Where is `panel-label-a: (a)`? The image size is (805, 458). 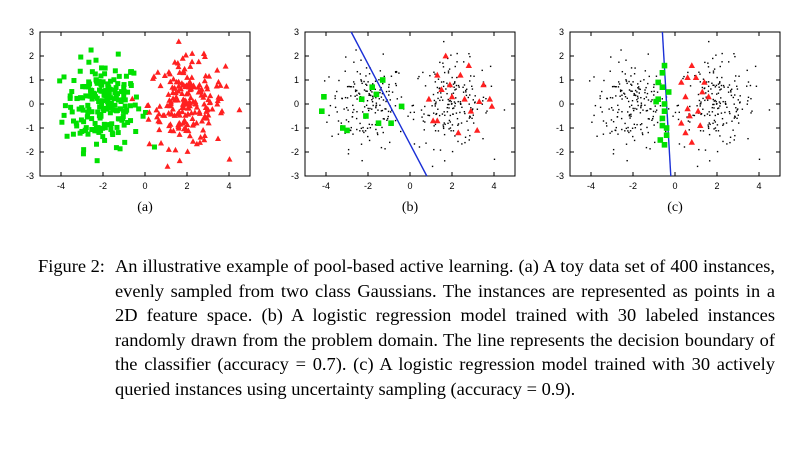 panel-label-a: (a) is located at coordinates (145, 207).